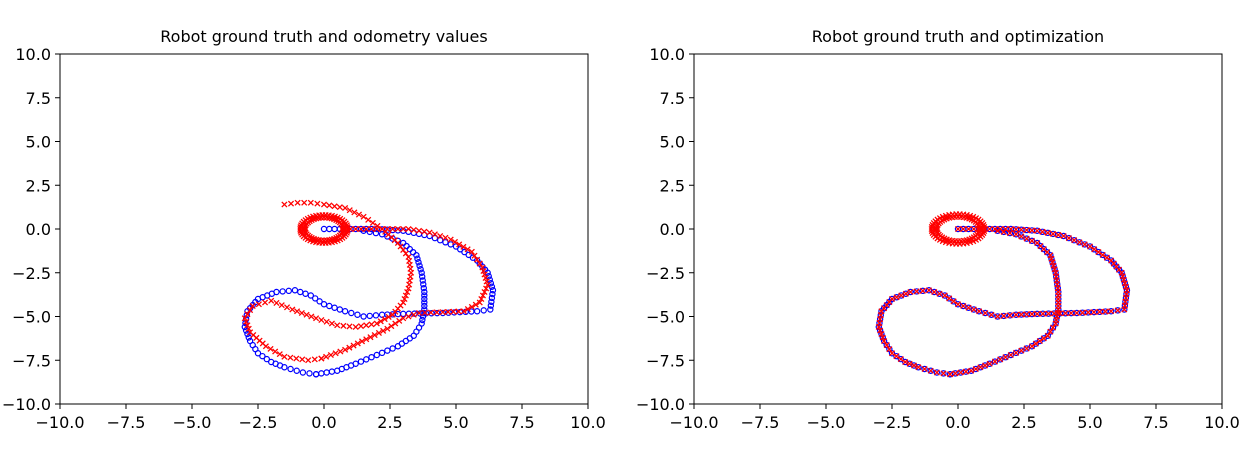 The width and height of the screenshot is (1248, 451). Describe the element at coordinates (323, 36) in the screenshot. I see `subplot-title: Robot ground truth and odometry values` at that location.